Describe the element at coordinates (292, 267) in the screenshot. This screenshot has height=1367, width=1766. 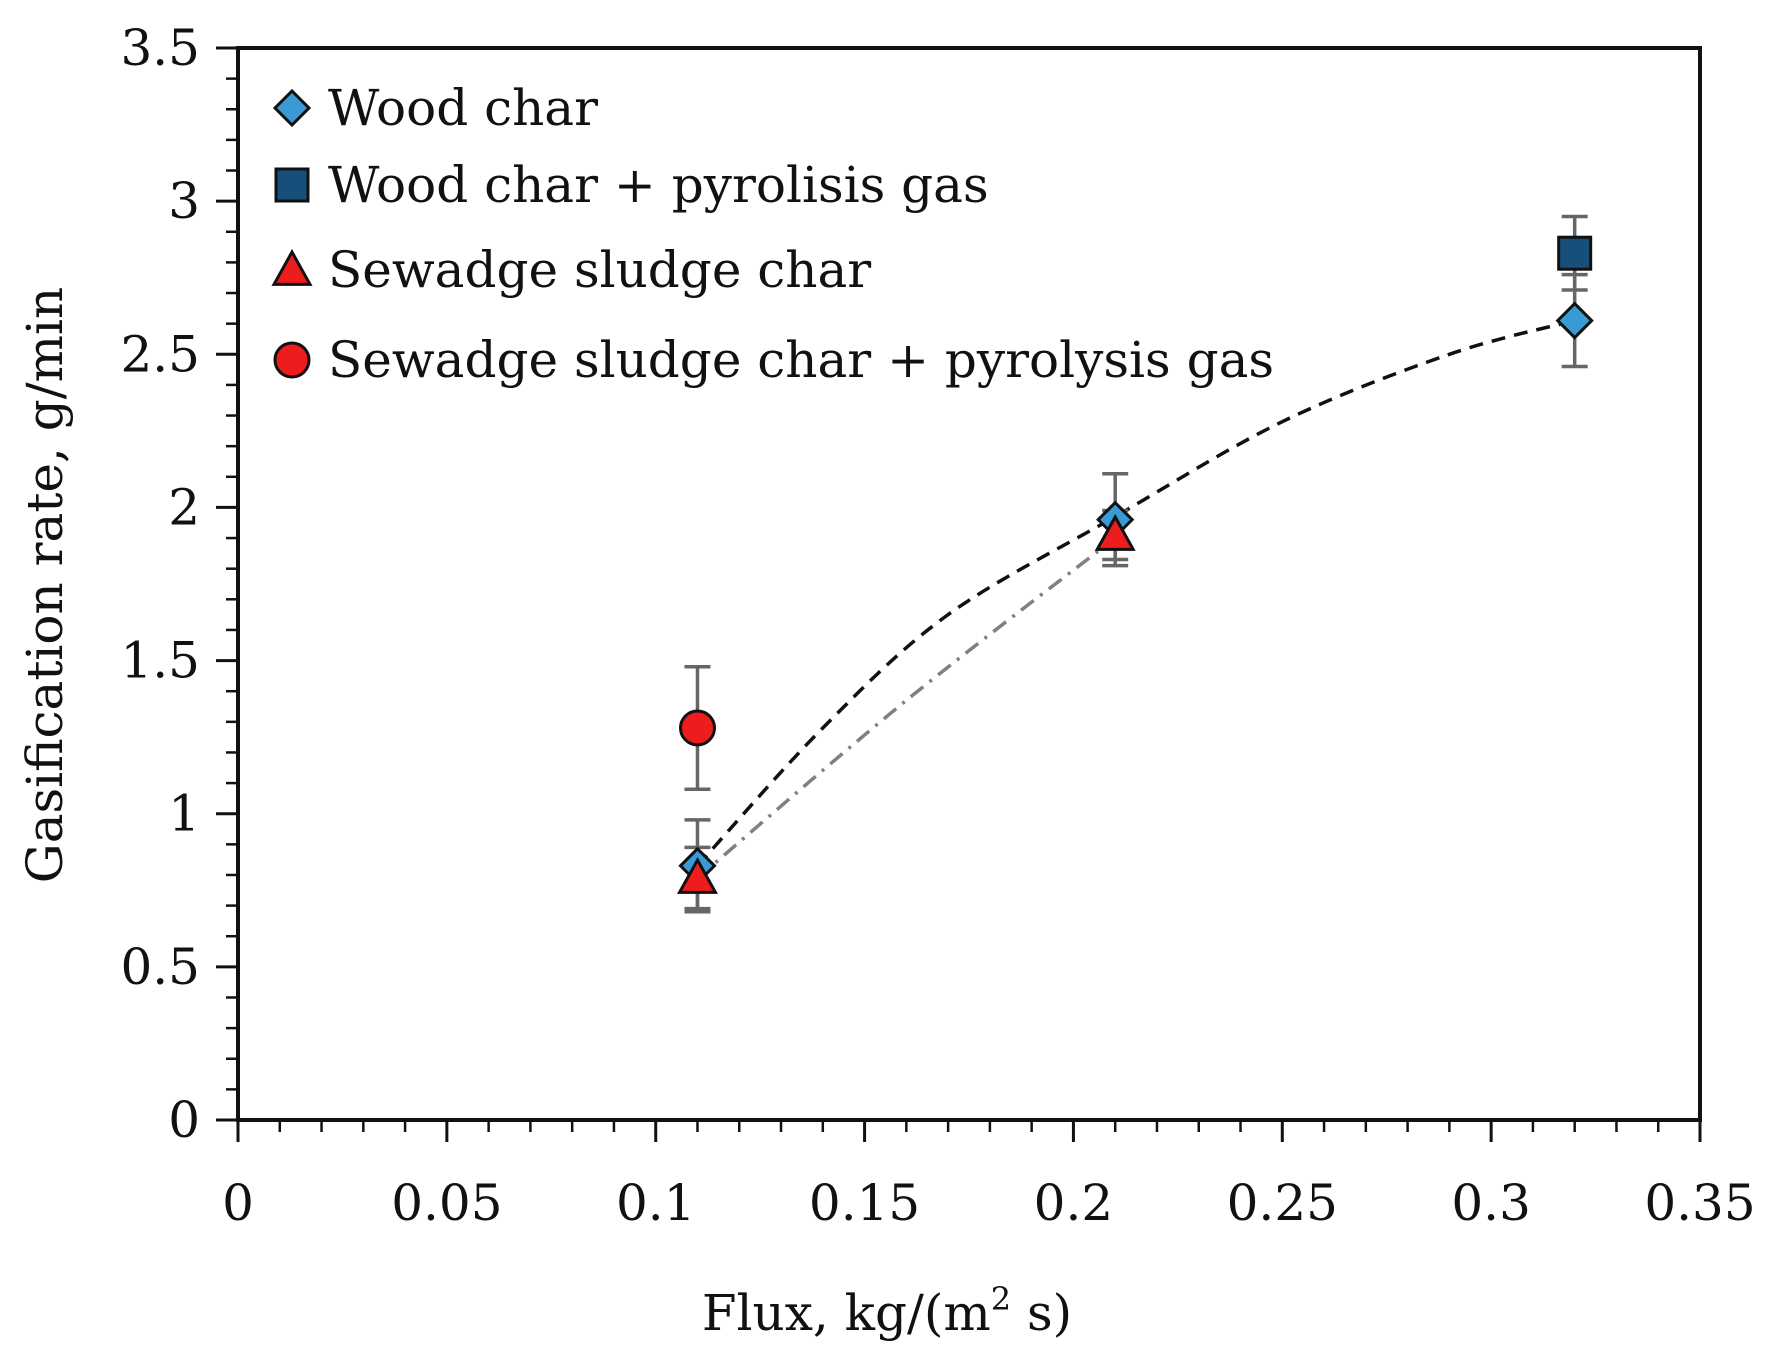
I see `legend-triangle-icon` at that location.